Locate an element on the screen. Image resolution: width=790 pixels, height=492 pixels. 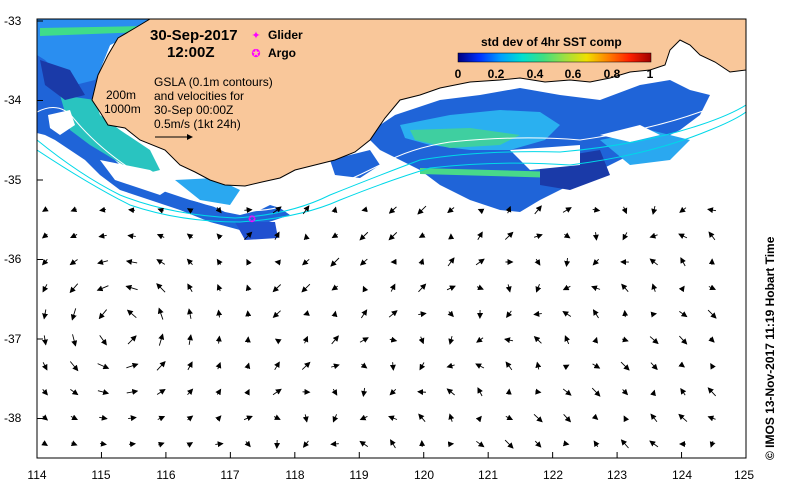
colorbar-title: std dev of 4hr SST comp is located at coordinates (551, 42).